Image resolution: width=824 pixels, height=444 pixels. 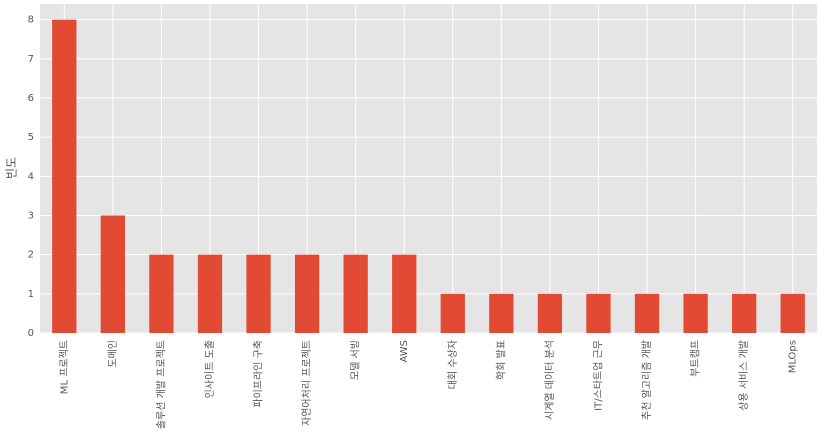 I want to click on x-tick-label: 파이프라인 구축, so click(x=259, y=374).